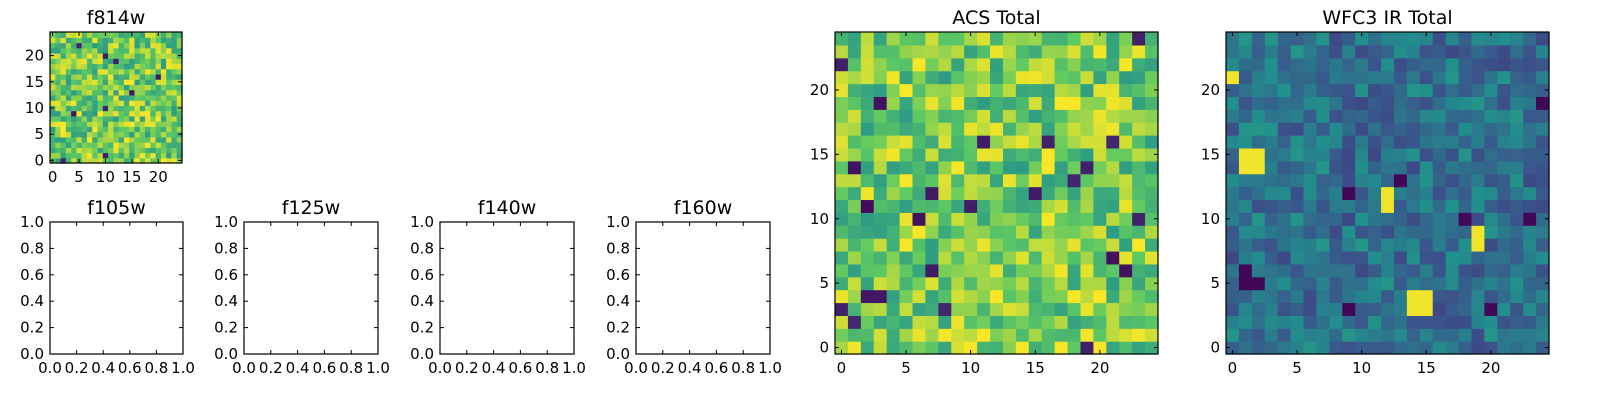 This screenshot has width=1600, height=400. What do you see at coordinates (226, 275) in the screenshot?
I see `y-tick-label: 0.6` at bounding box center [226, 275].